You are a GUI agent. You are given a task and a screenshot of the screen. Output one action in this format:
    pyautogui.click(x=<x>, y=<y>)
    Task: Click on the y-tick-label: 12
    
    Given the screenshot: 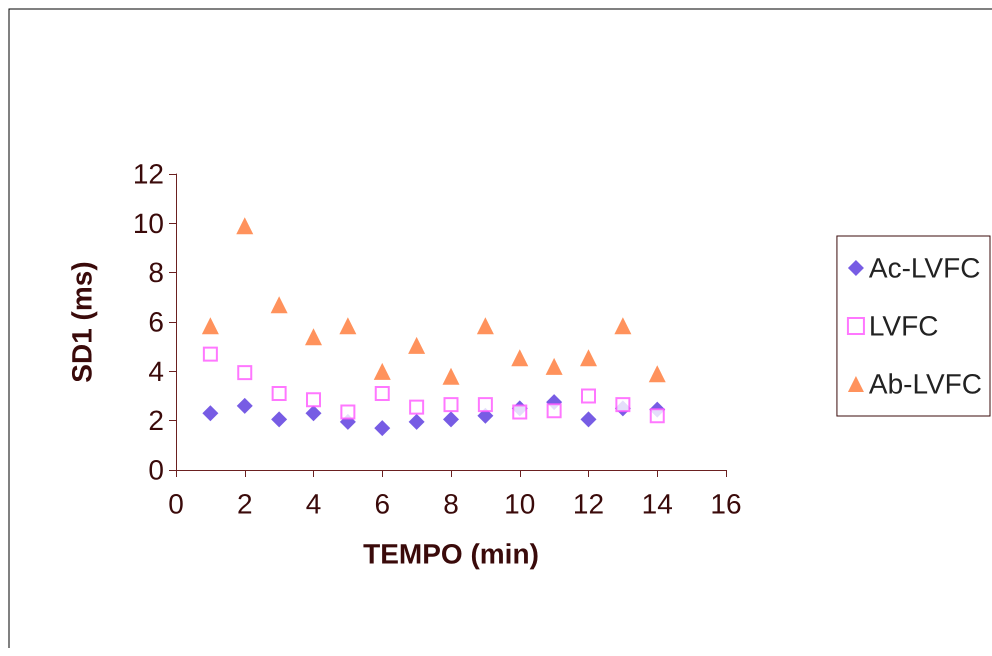 What is the action you would take?
    pyautogui.click(x=148, y=174)
    